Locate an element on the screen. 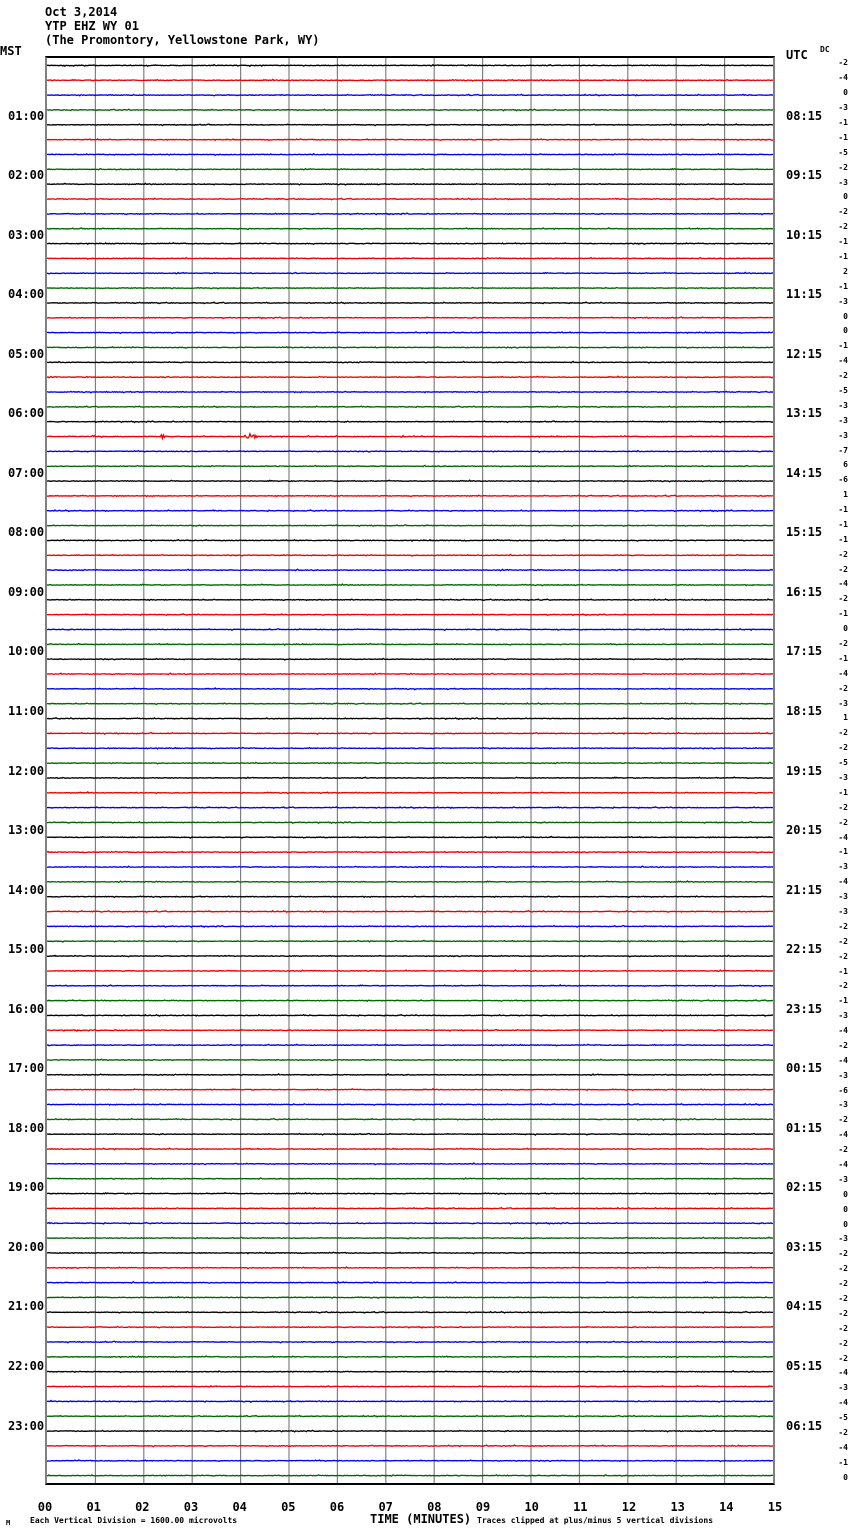 This screenshot has width=850, height=1534. utc-hour-label: 04:15 is located at coordinates (804, 1306).